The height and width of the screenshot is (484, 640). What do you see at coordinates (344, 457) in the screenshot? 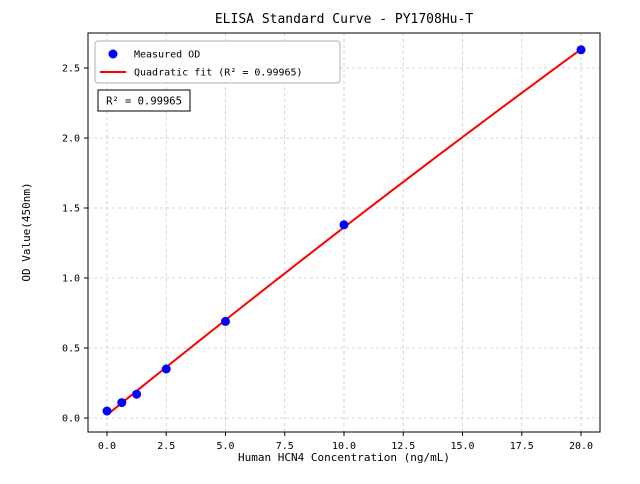
I see `x-axis-label: Human HCN4 Concentration (ng/mL)` at bounding box center [344, 457].